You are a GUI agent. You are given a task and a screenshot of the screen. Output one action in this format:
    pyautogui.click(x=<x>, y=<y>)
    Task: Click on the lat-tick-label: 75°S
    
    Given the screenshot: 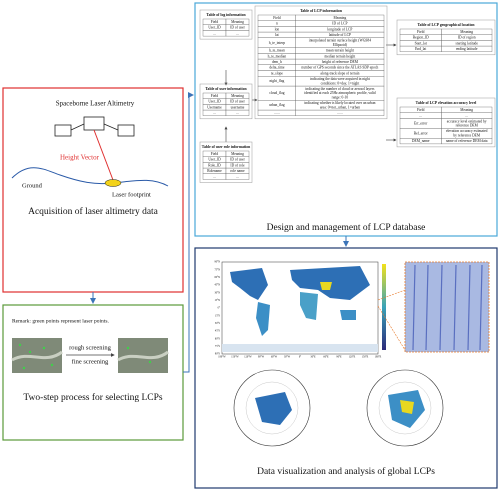 What is the action you would take?
    pyautogui.click(x=218, y=346)
    